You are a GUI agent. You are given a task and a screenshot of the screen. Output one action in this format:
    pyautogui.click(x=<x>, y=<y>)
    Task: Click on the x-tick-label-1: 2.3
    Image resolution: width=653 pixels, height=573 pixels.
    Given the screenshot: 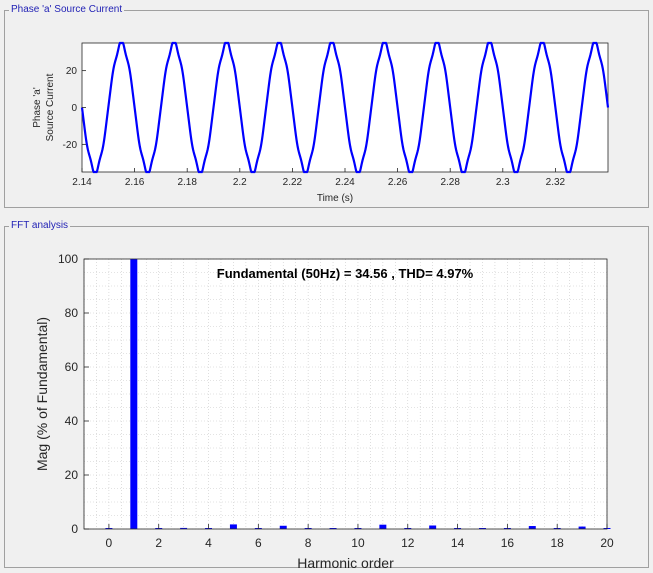 What is the action you would take?
    pyautogui.click(x=503, y=182)
    